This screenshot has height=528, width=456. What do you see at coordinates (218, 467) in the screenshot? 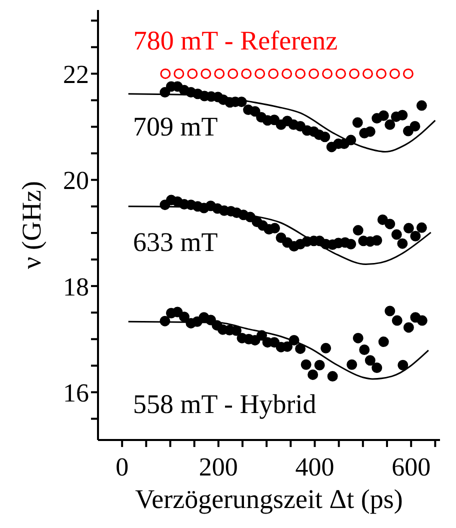
I see `x-tick-label: 200` at bounding box center [218, 467].